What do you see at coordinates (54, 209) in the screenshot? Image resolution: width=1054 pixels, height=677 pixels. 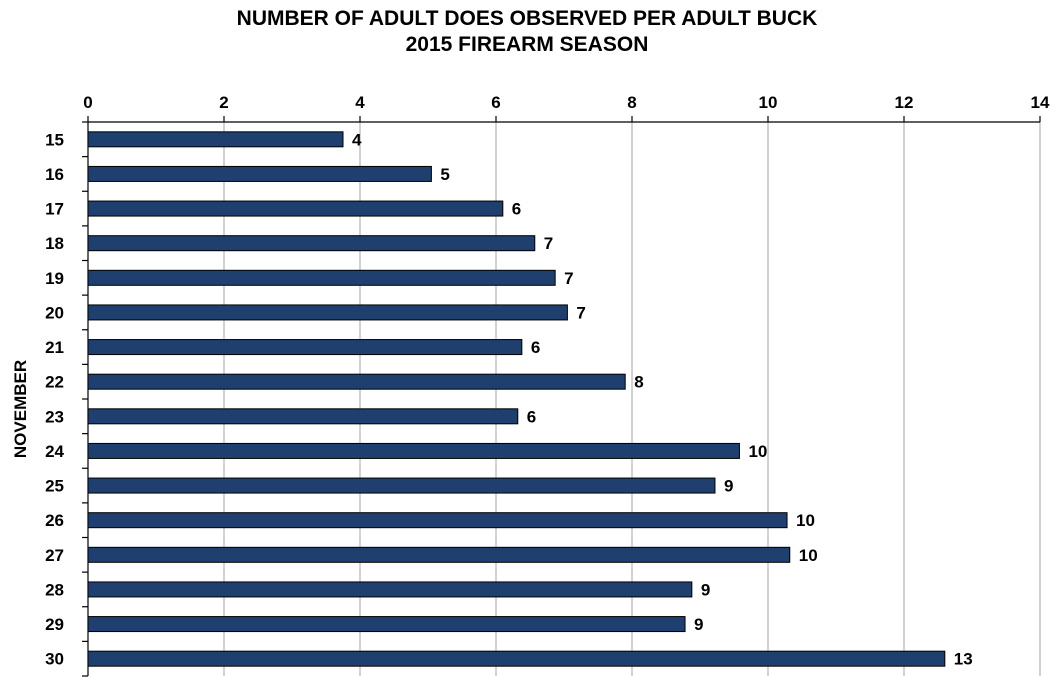 I see `y-tick-label-17: 17` at bounding box center [54, 209].